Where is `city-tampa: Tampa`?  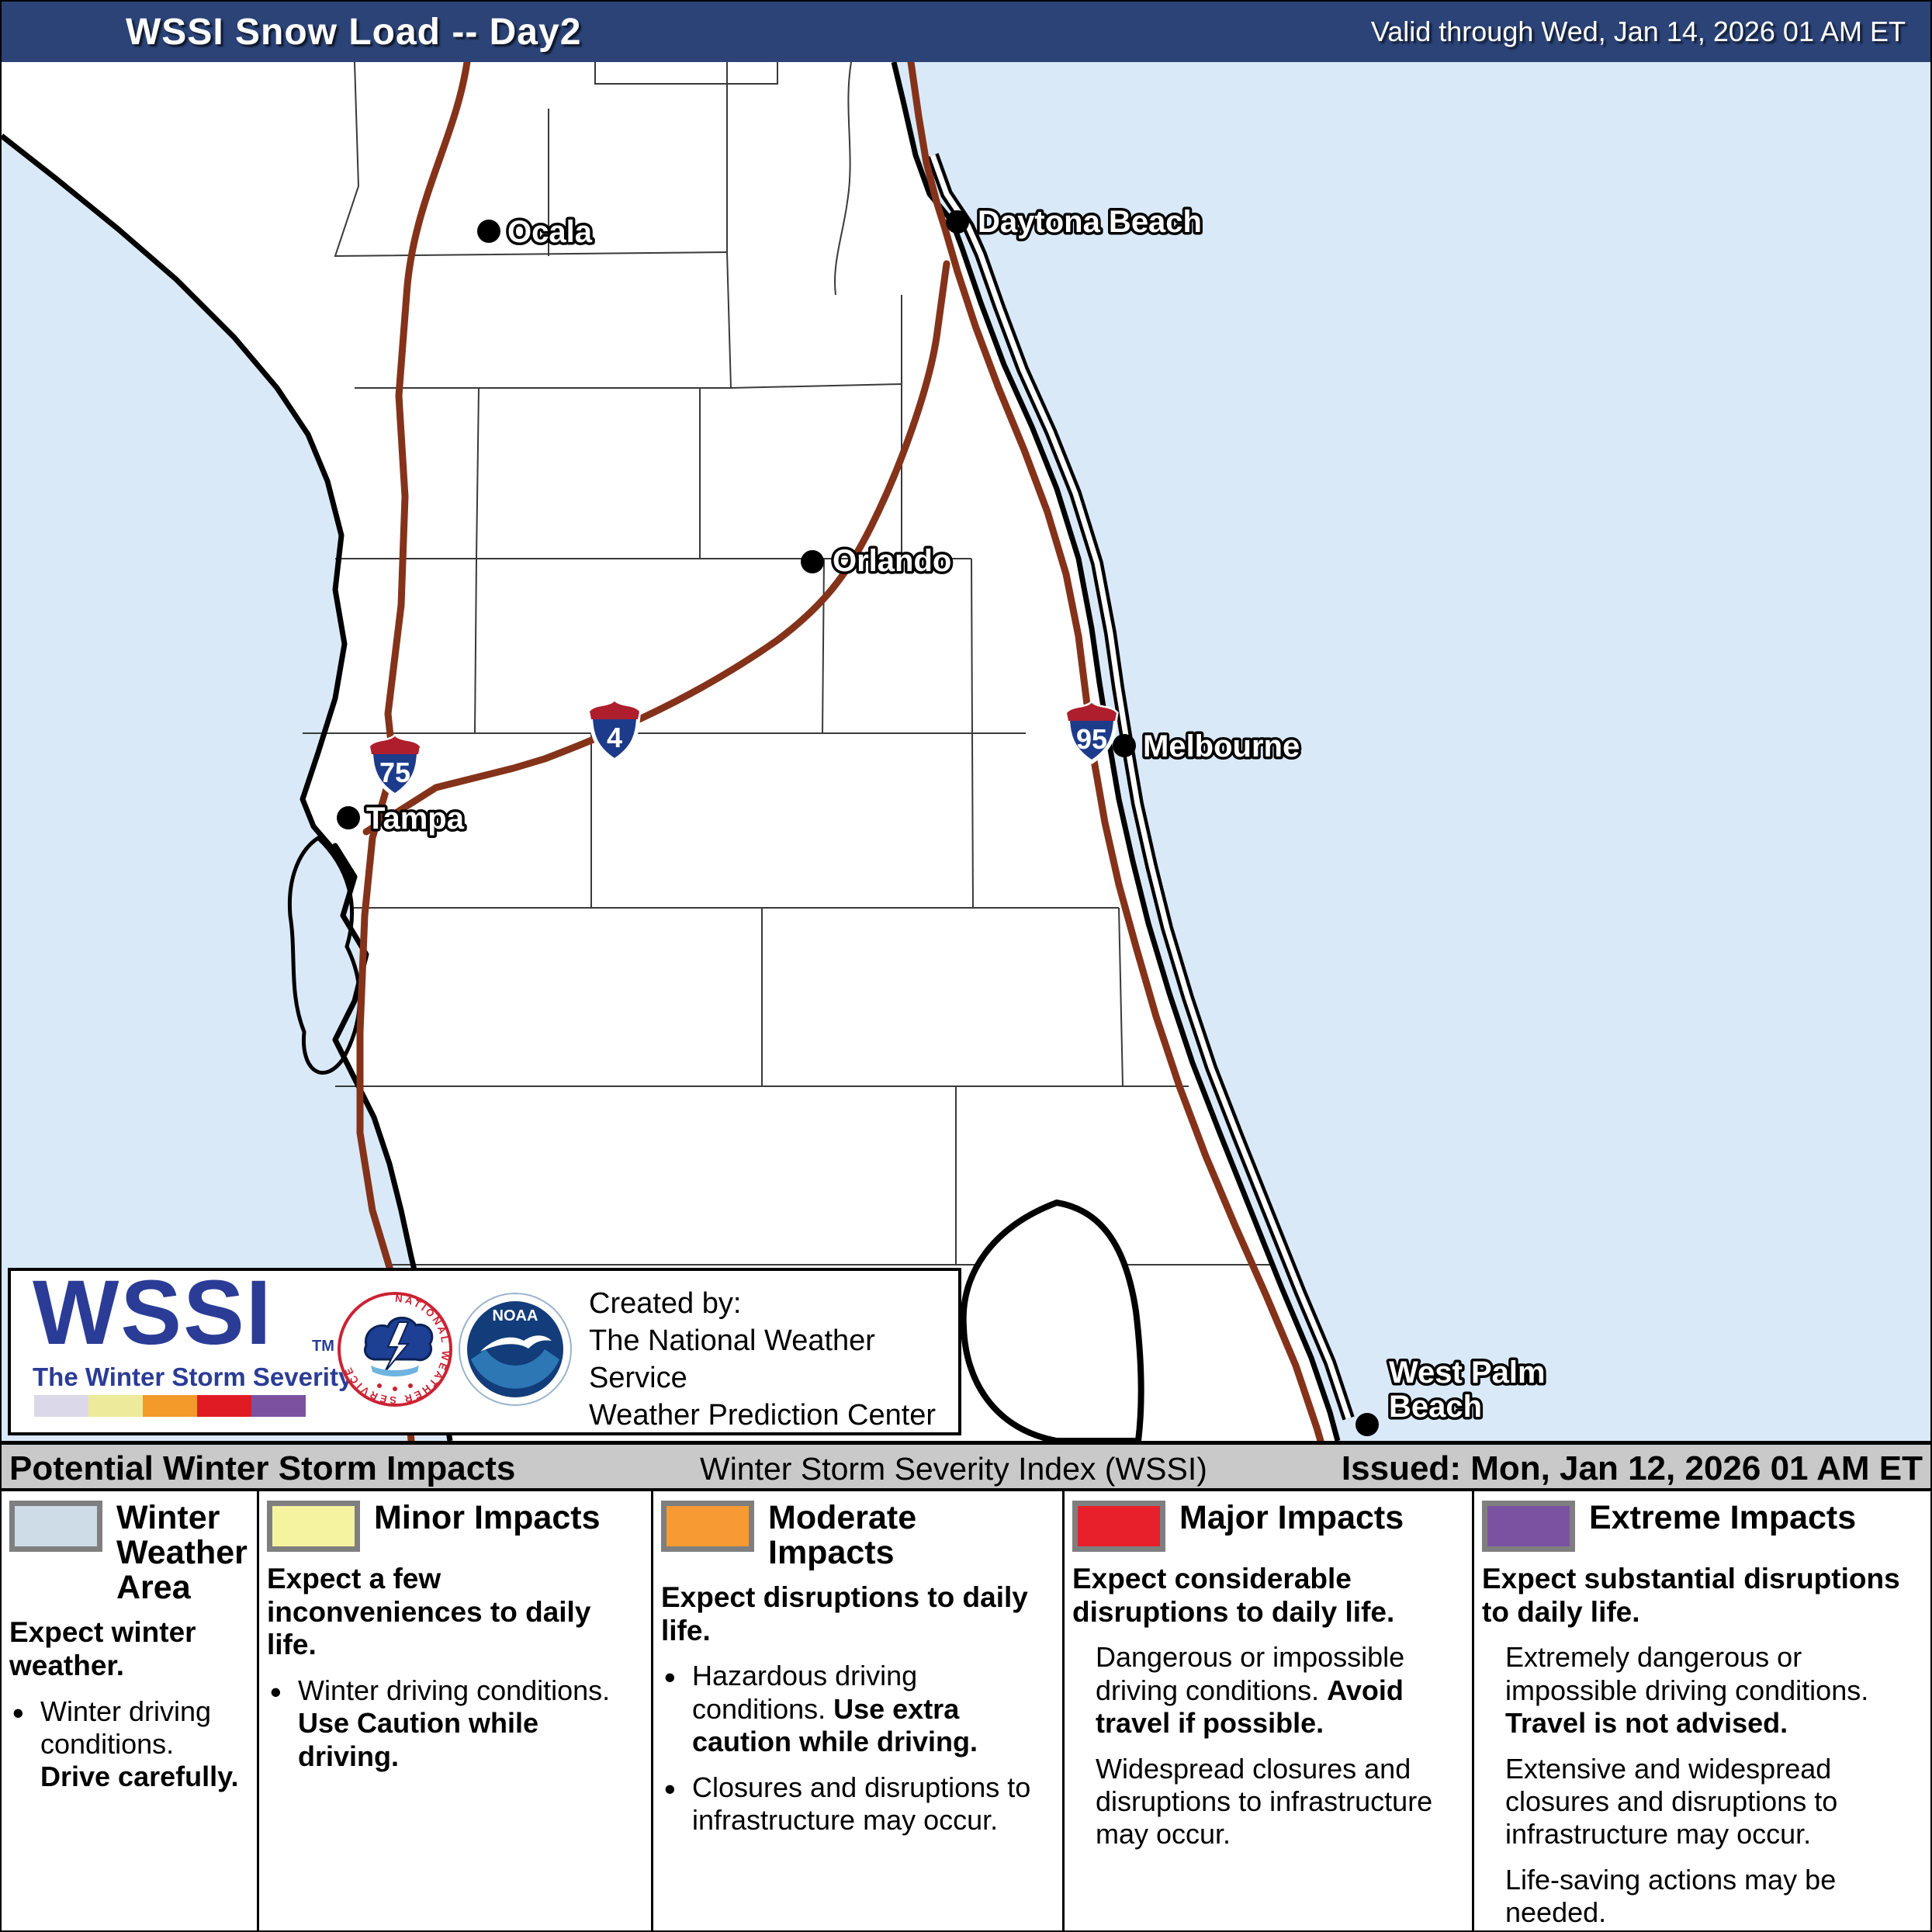
city-tampa: Tampa is located at coordinates (402, 819).